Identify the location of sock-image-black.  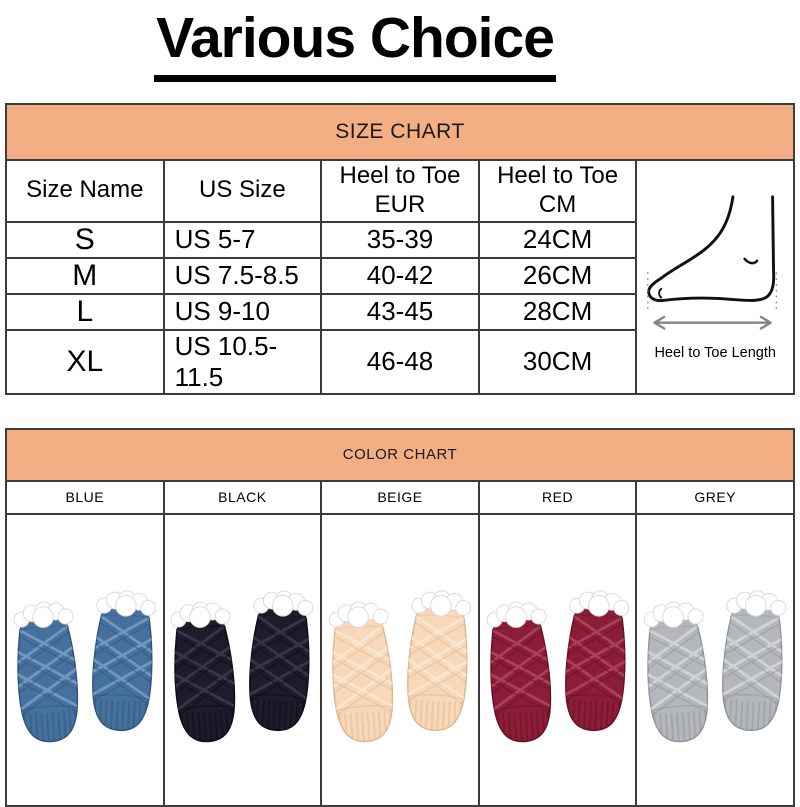
(242, 659).